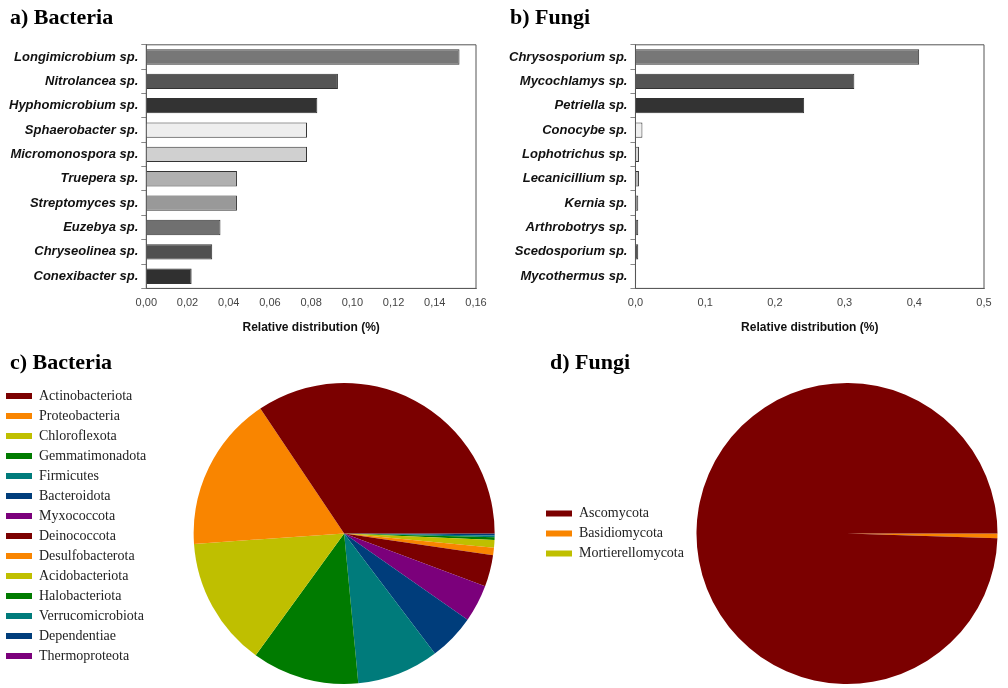 The height and width of the screenshot is (688, 1008). Describe the element at coordinates (914, 302) in the screenshot. I see `x-tick-label: 0,4` at that location.